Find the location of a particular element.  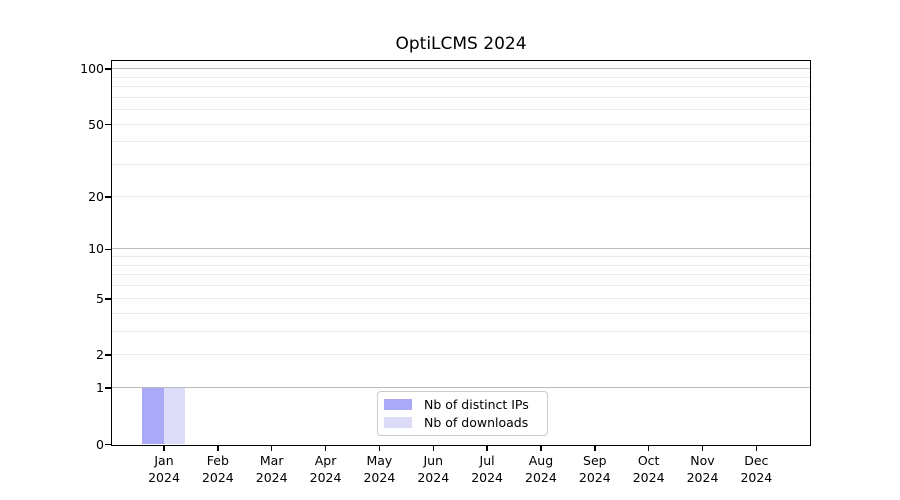

x-tick-month: Dec is located at coordinates (756, 460).